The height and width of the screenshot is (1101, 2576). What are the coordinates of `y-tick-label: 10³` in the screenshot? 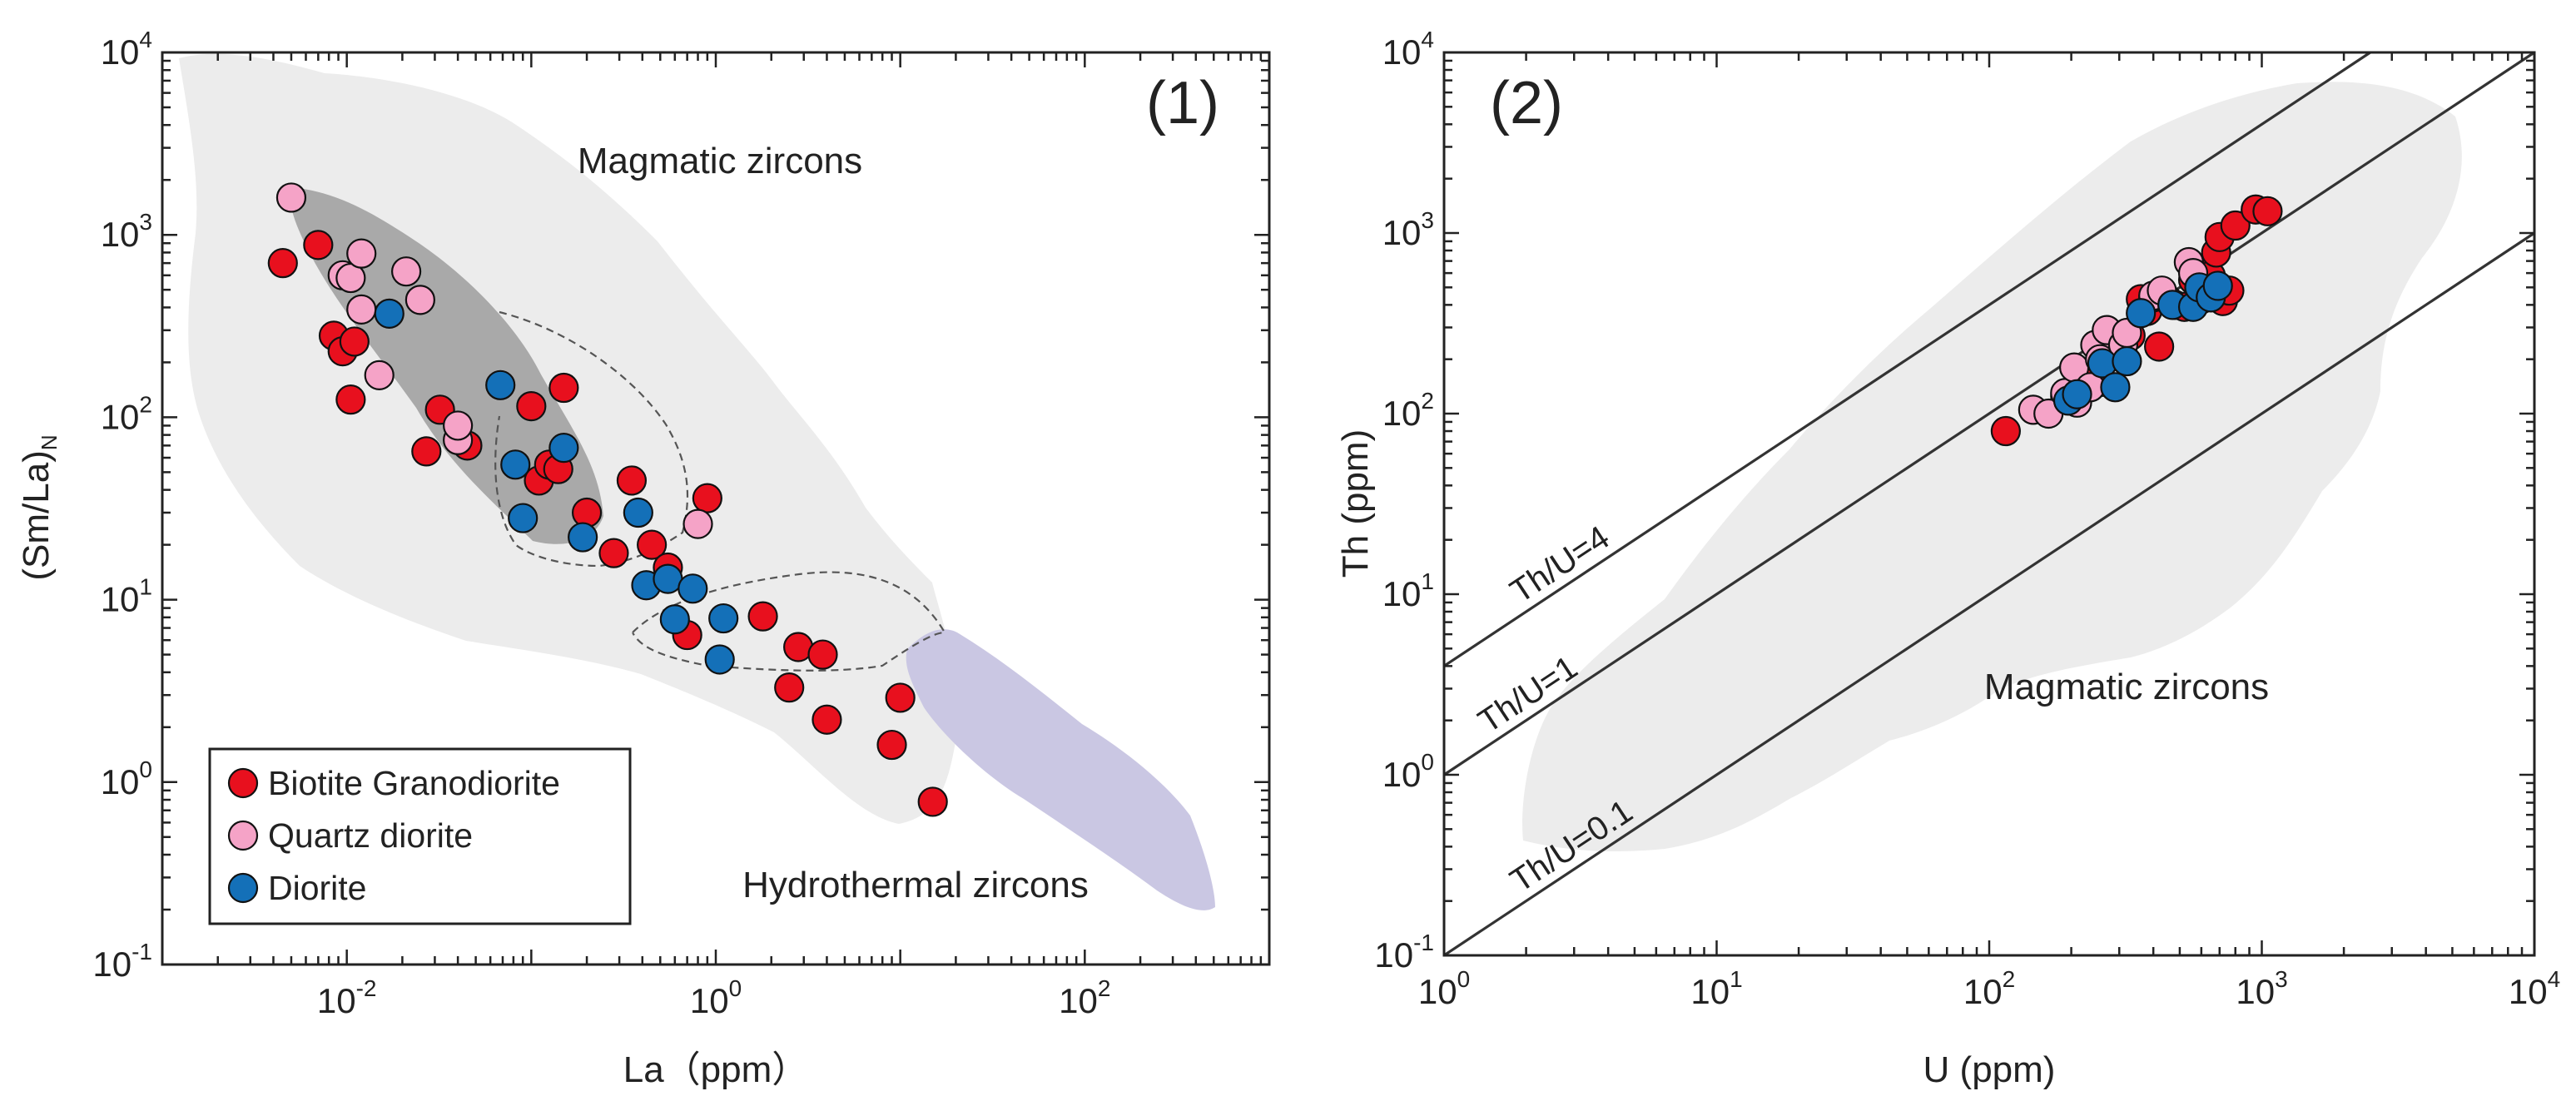 It's located at (126, 231).